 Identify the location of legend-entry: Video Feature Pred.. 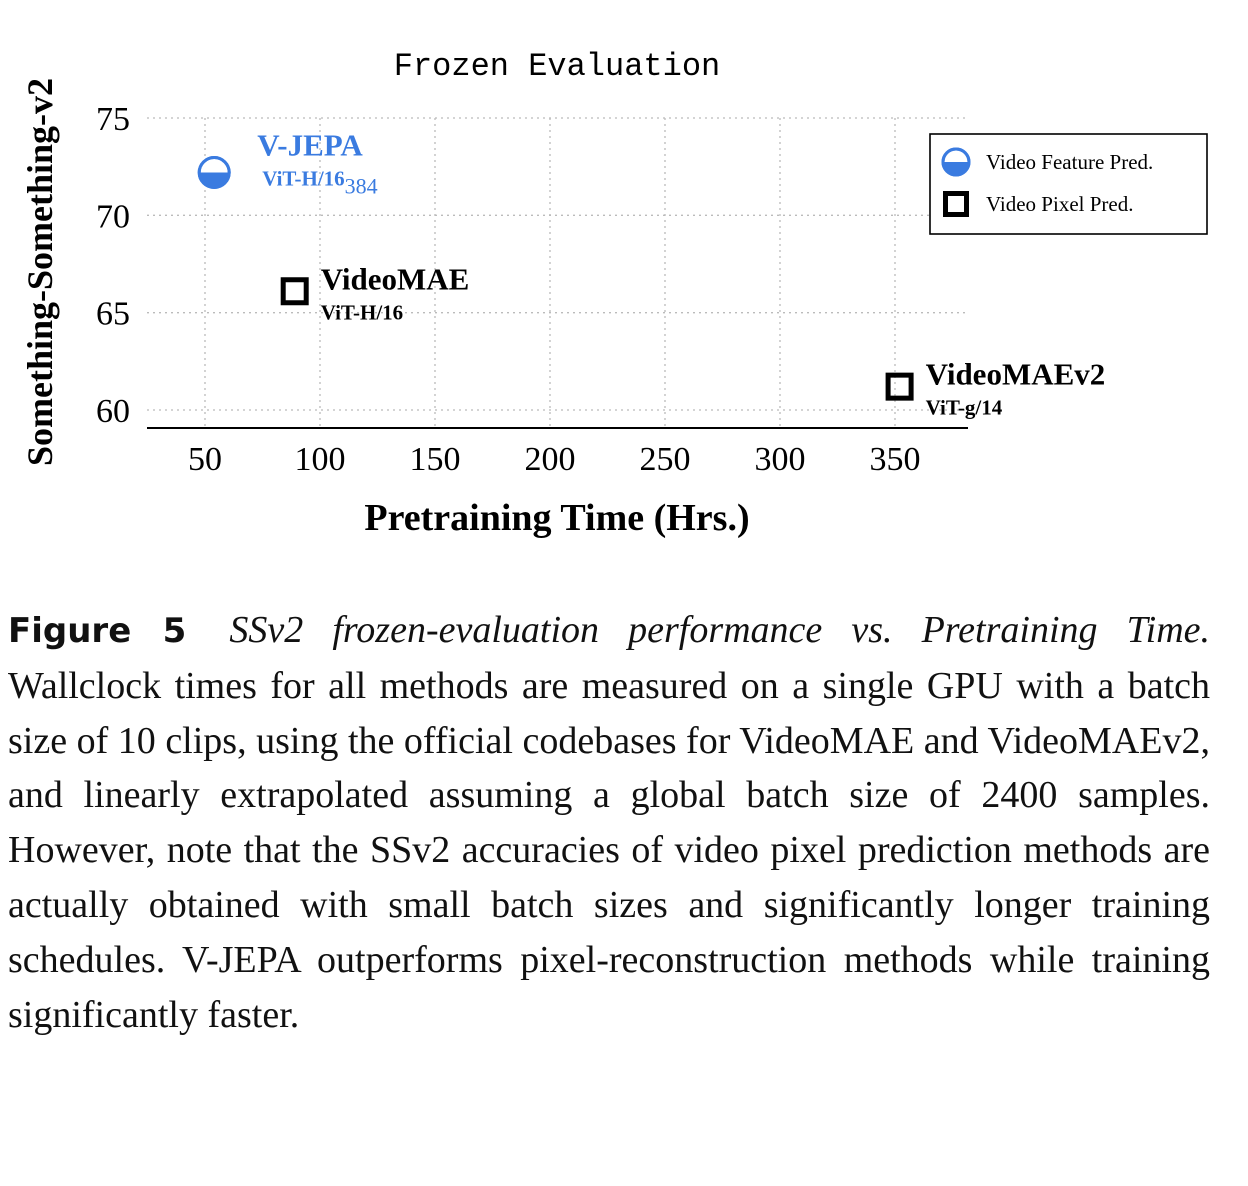
(1047, 162).